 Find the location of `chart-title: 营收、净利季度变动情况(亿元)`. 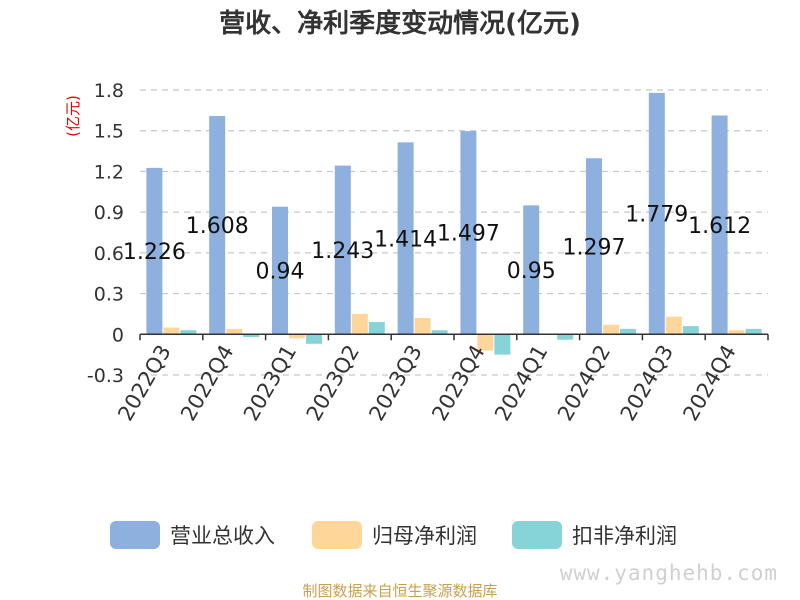

chart-title: 营收、净利季度变动情况(亿元) is located at coordinates (400, 23).